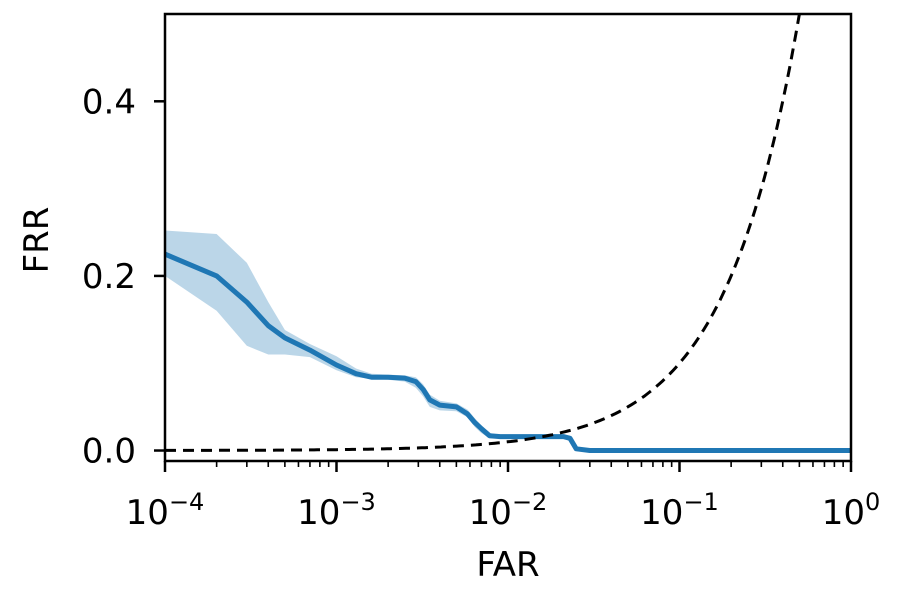 The image size is (900, 600). What do you see at coordinates (508, 510) in the screenshot?
I see `x-tick-label: 10⁻²` at bounding box center [508, 510].